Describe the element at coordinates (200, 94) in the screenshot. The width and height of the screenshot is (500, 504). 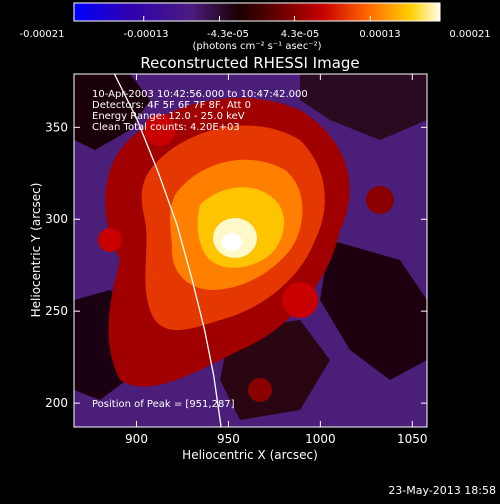
I see `info-time-range: 10-Apr-2003 10:42:56.000 to 10:47:42.000` at that location.